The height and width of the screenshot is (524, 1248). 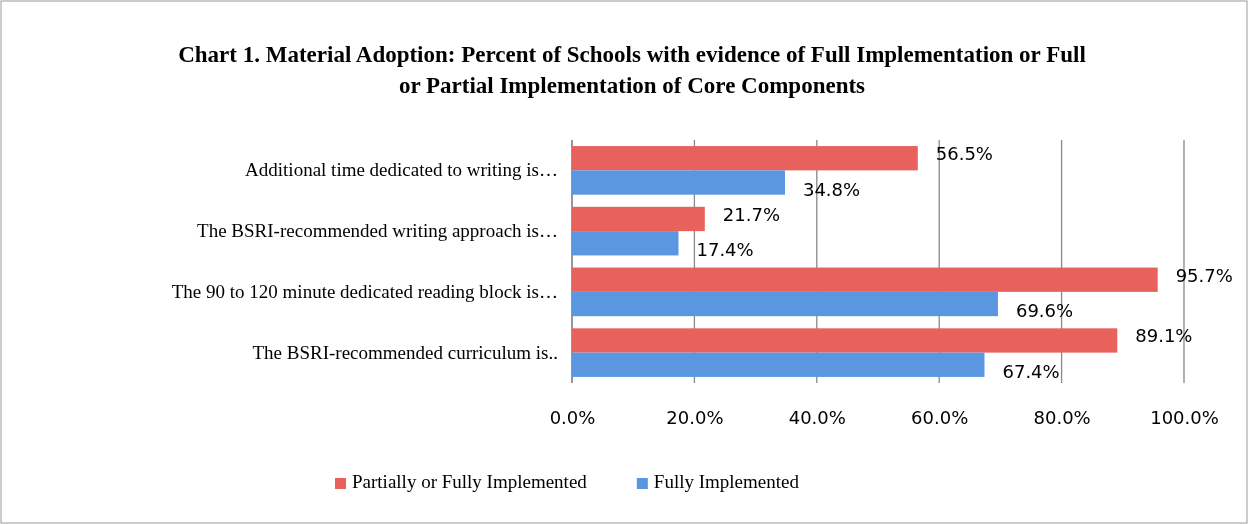 I want to click on legend-label: Fully Implemented, so click(x=726, y=482).